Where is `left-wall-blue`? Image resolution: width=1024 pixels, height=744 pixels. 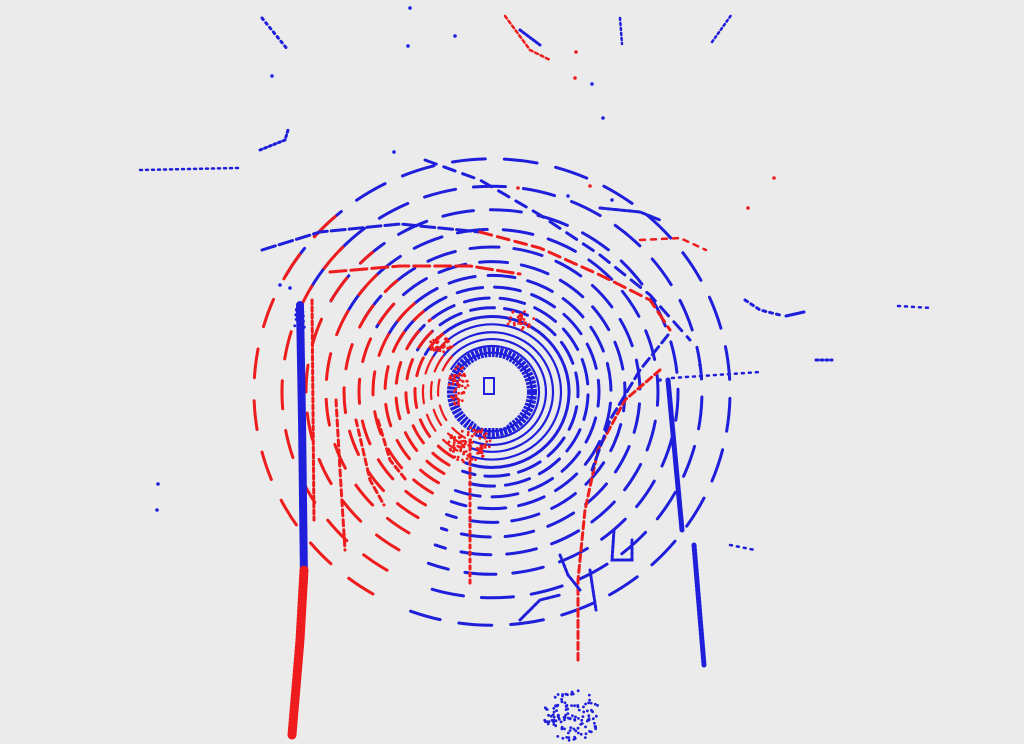
left-wall-blue is located at coordinates (302, 442).